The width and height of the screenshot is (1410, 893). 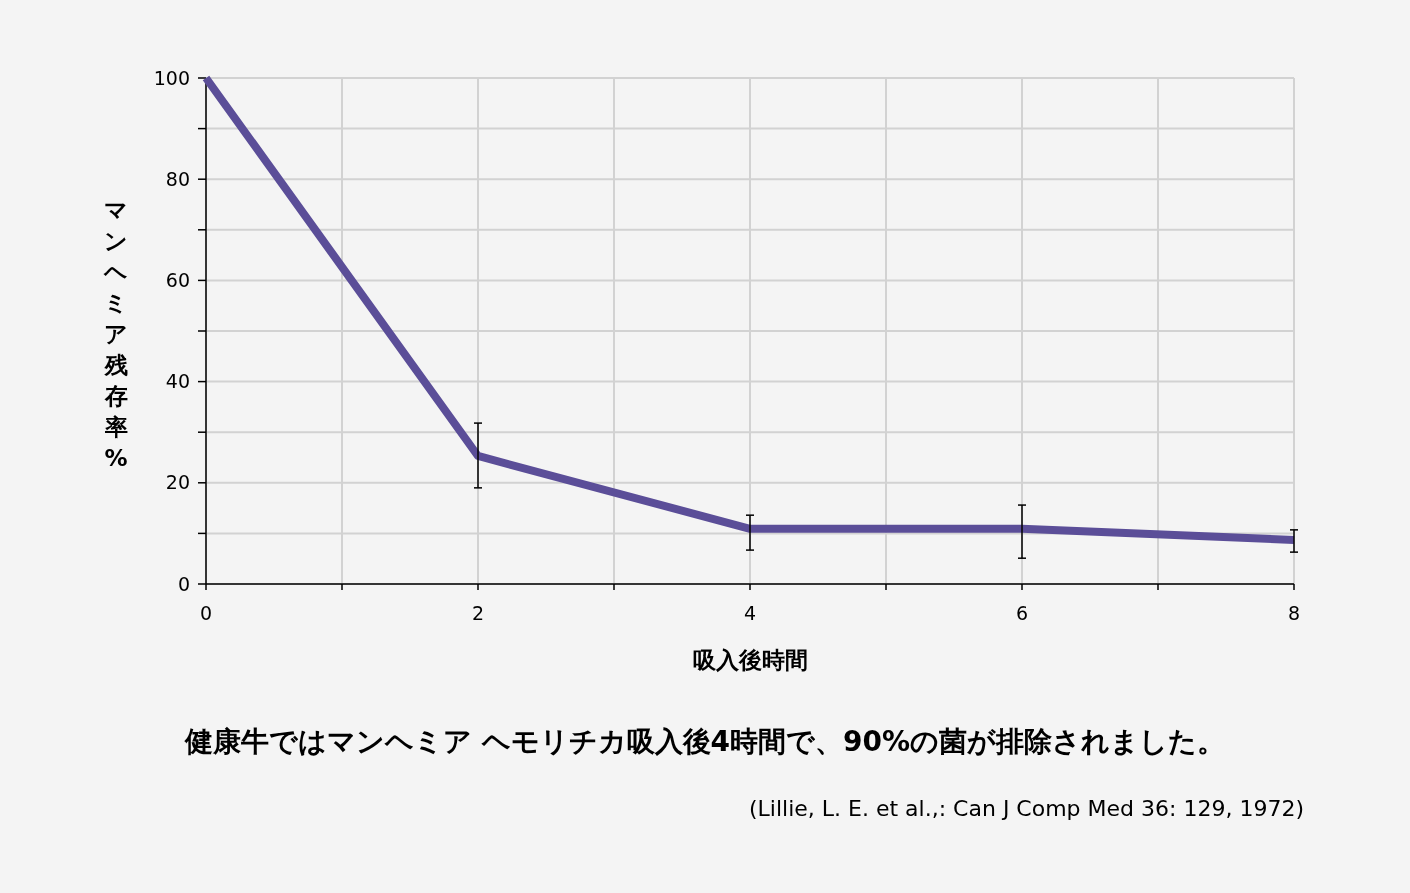 I want to click on text: マンヘミア残存率%, so click(x=116, y=334).